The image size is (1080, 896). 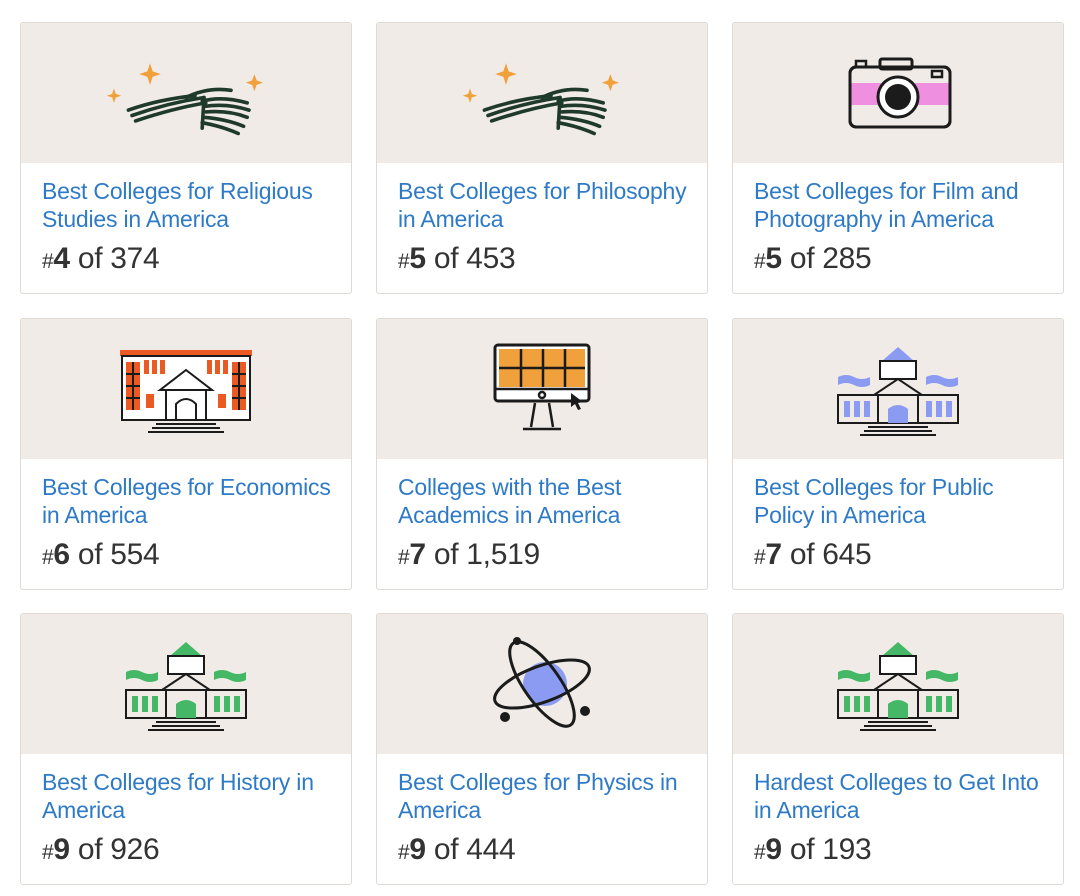 I want to click on ranking-value: #5 of 285, so click(x=813, y=258).